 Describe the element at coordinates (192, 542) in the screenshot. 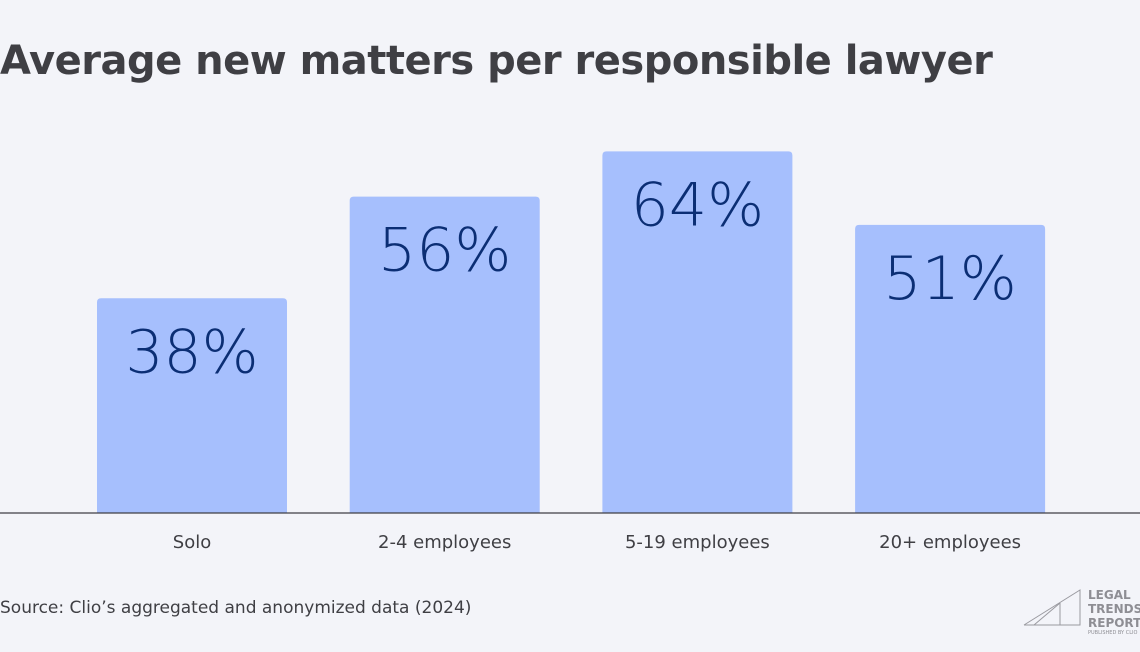

I see `x-tick-label-0: Solo` at that location.